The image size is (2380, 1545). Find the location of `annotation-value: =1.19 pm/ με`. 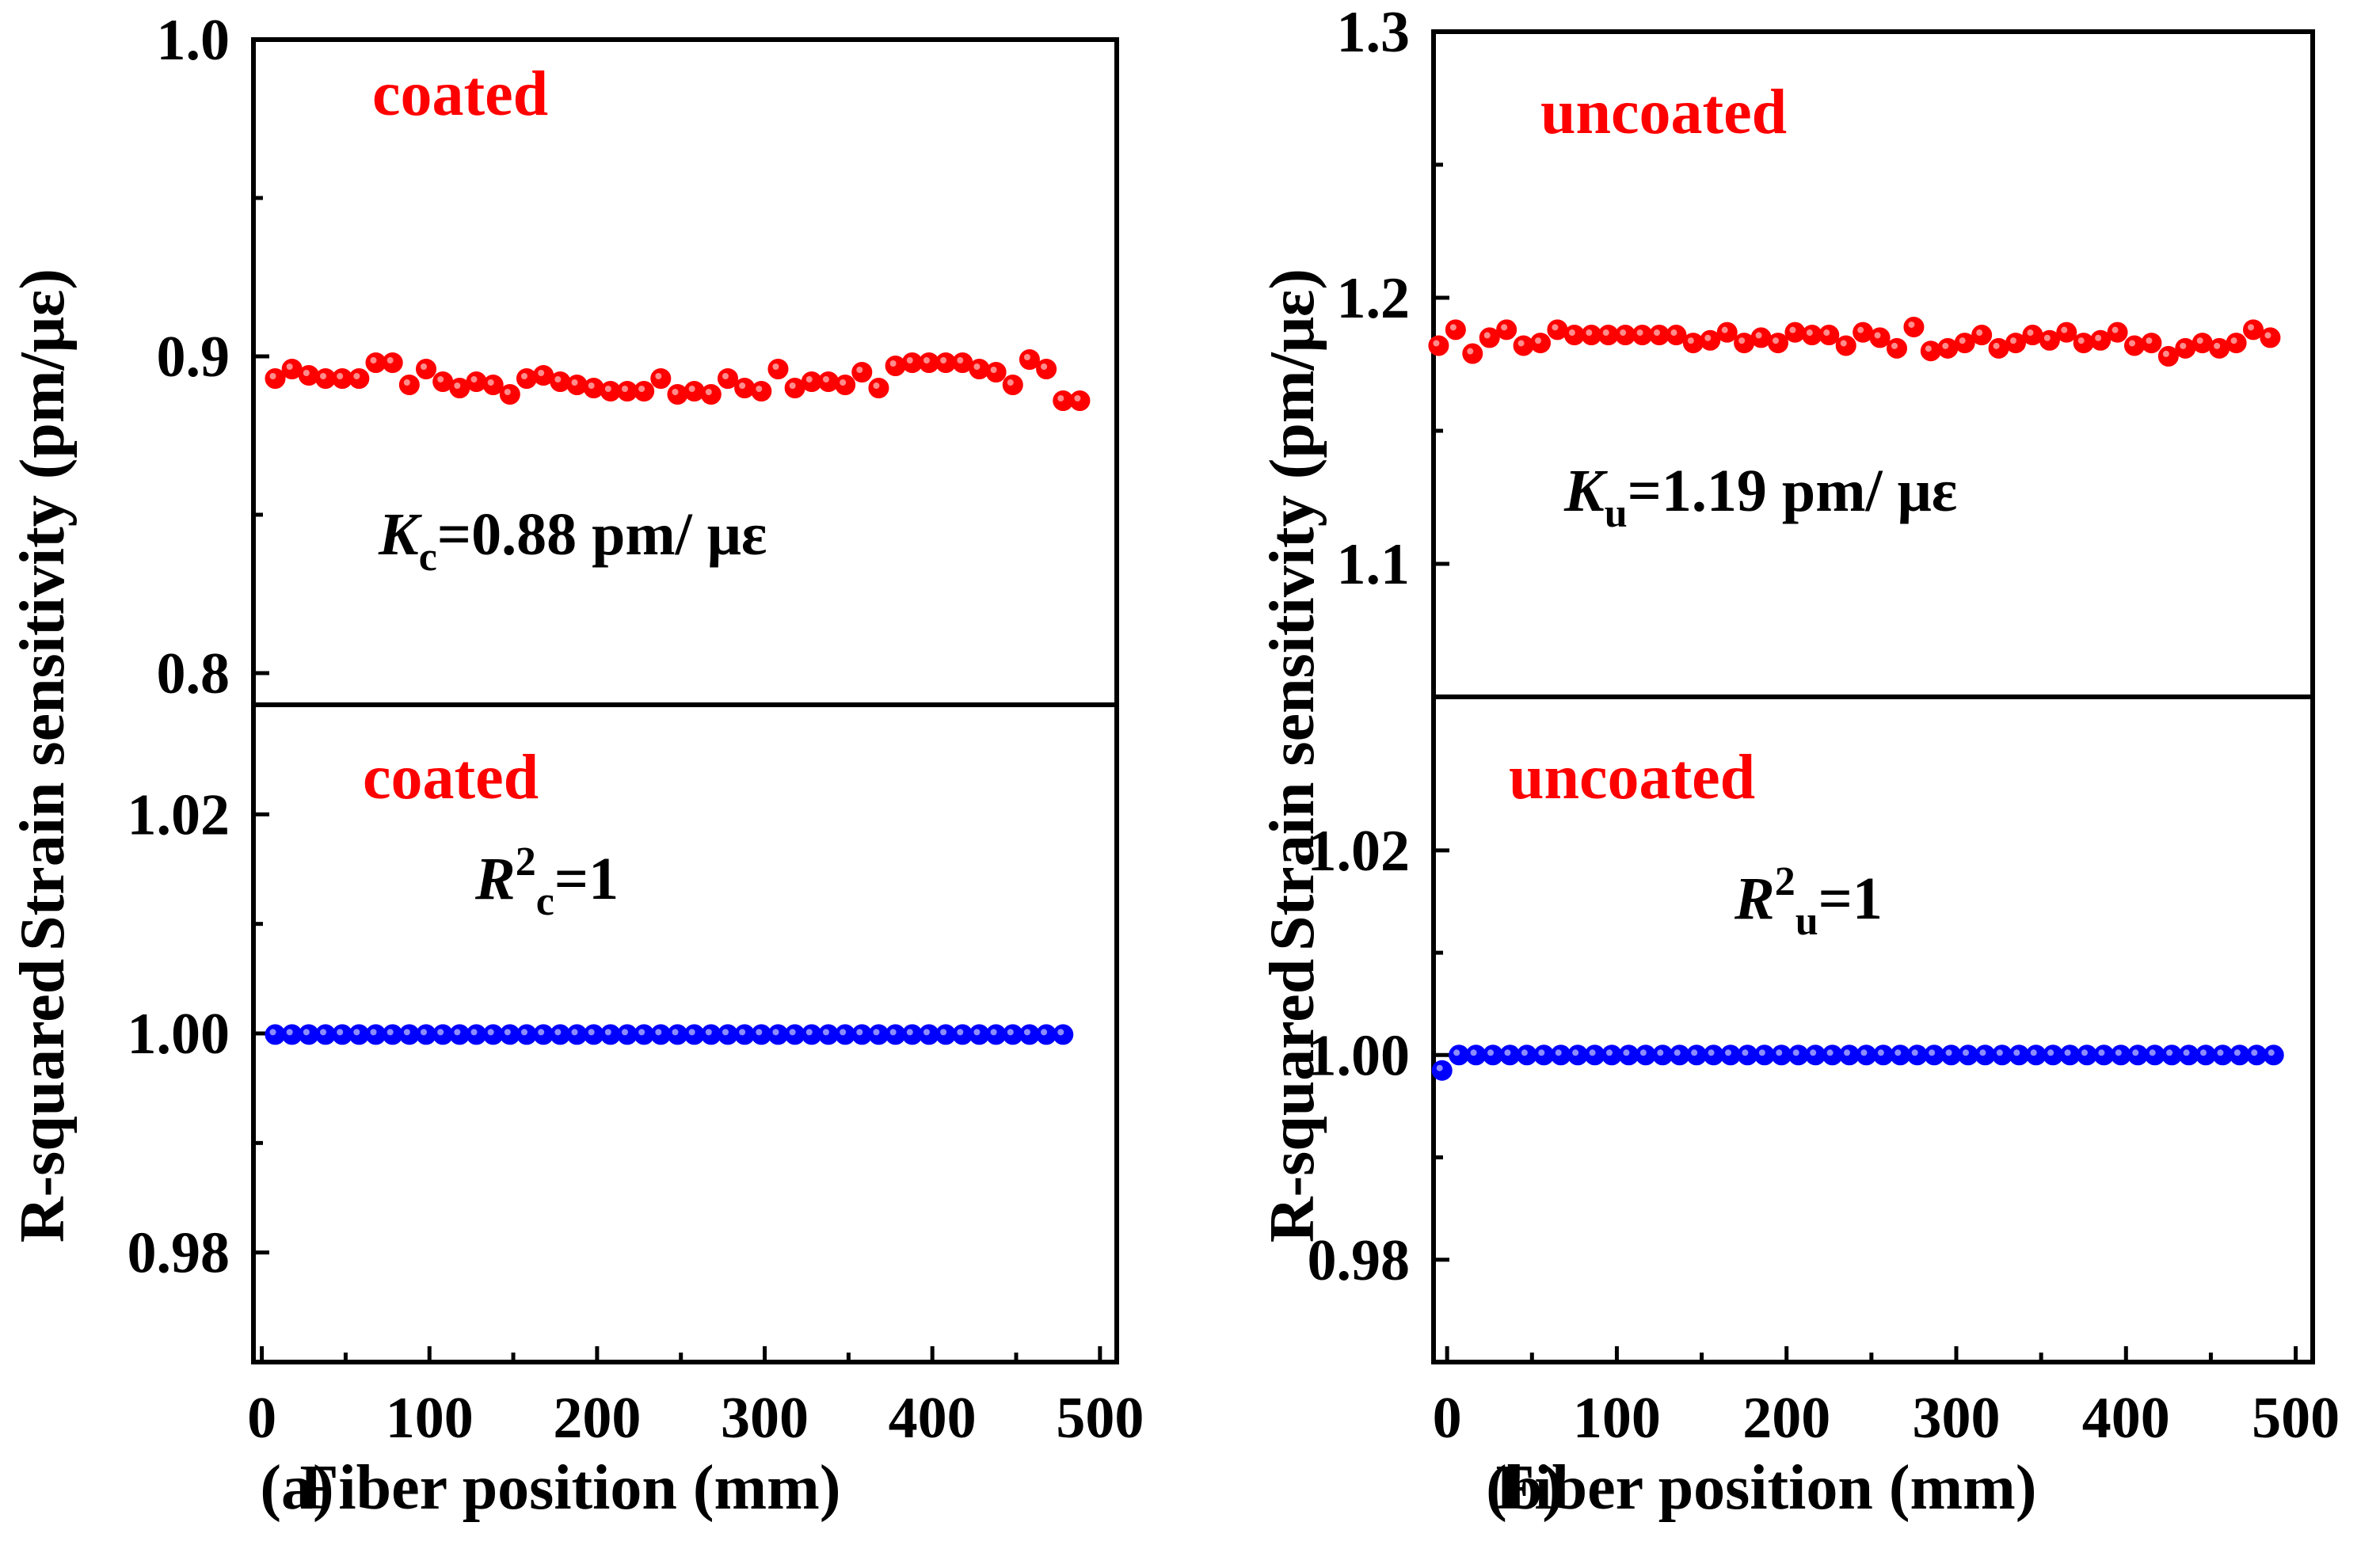

annotation-value: =1.19 pm/ με is located at coordinates (1793, 491).